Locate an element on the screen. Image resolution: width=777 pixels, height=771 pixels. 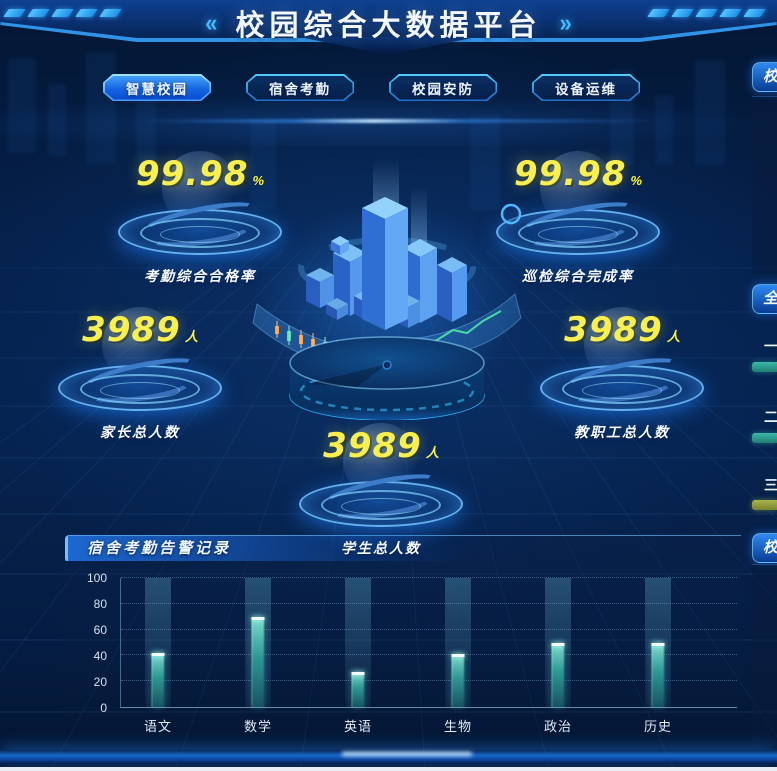
stat-parents-total: 3989 人 家长总人数 is located at coordinates (140, 374).